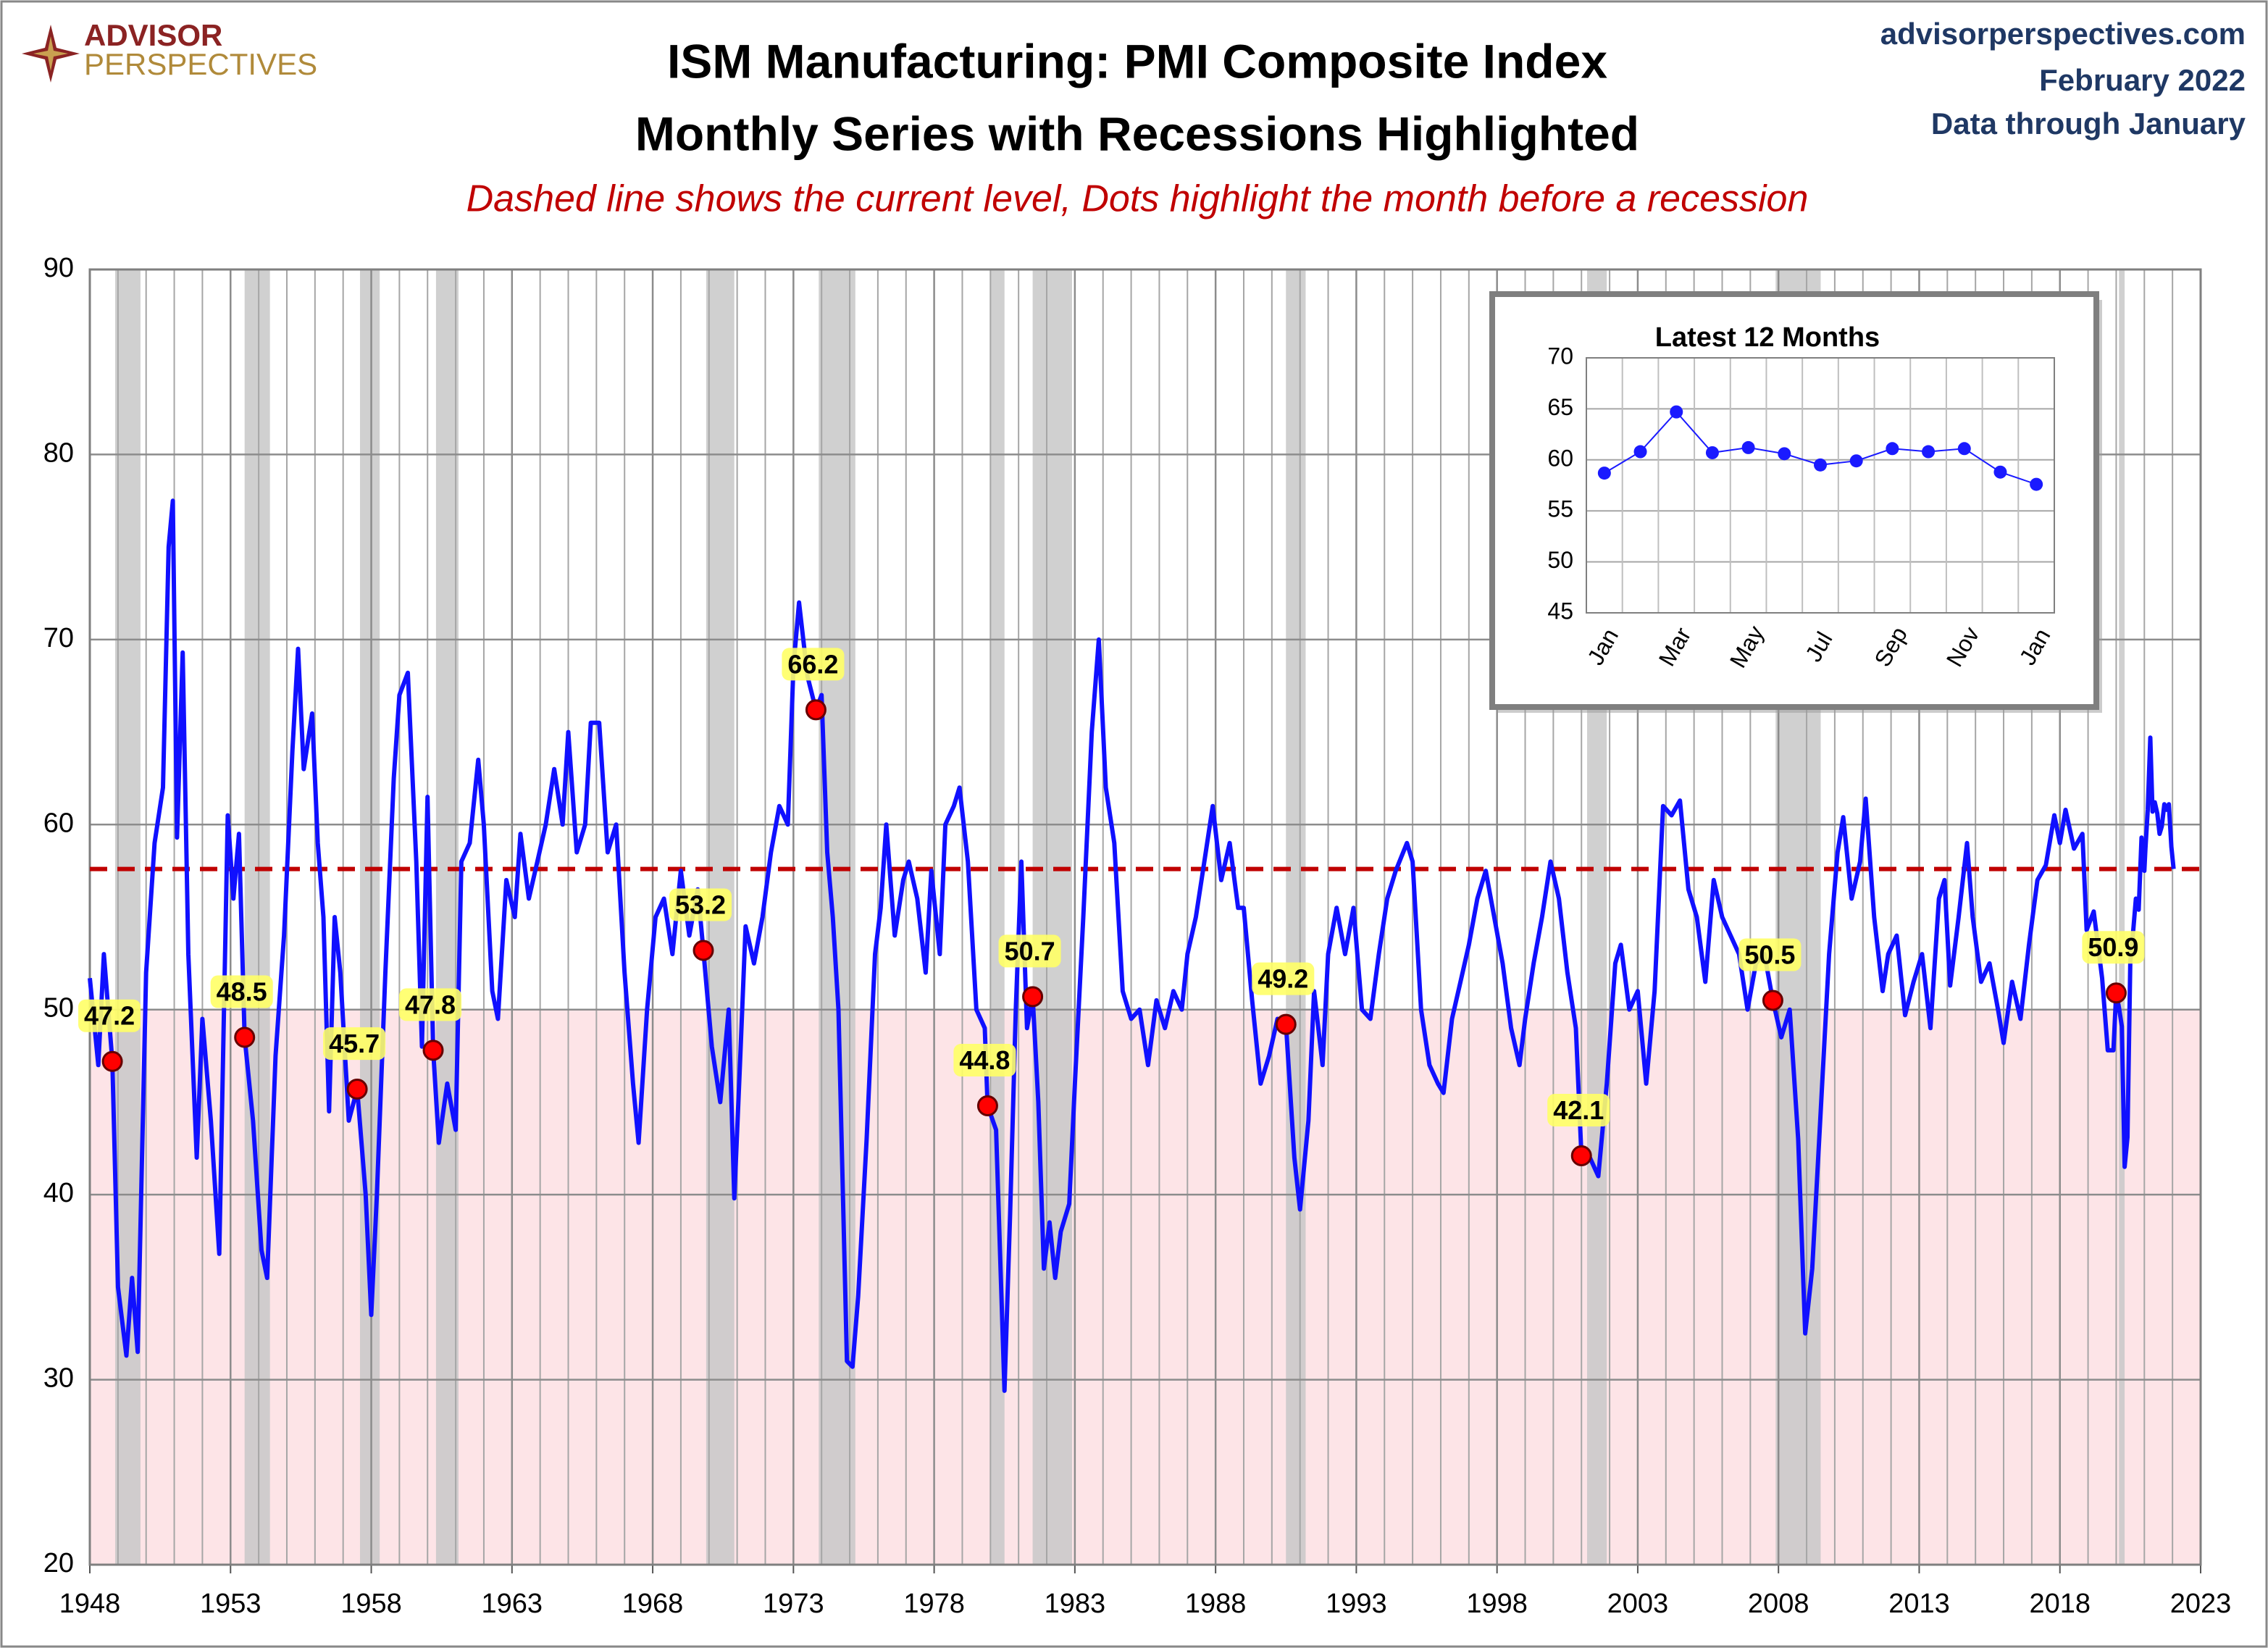  Describe the element at coordinates (1767, 337) in the screenshot. I see `inset-title: Latest 12 Months` at that location.